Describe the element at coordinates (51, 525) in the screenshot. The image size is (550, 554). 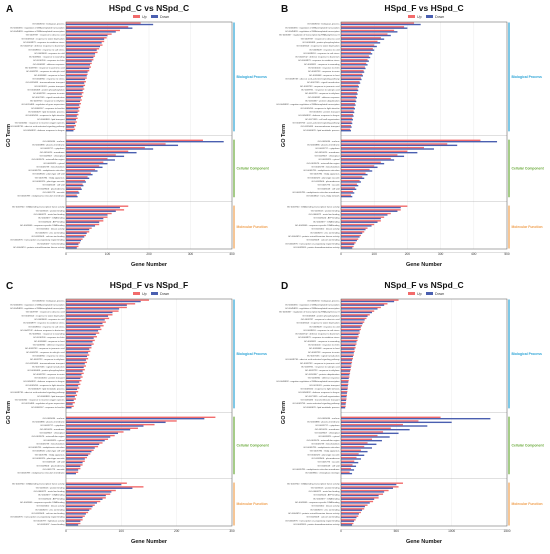
I see `go-term-label: GO:0020037 : heme binding` at that location.